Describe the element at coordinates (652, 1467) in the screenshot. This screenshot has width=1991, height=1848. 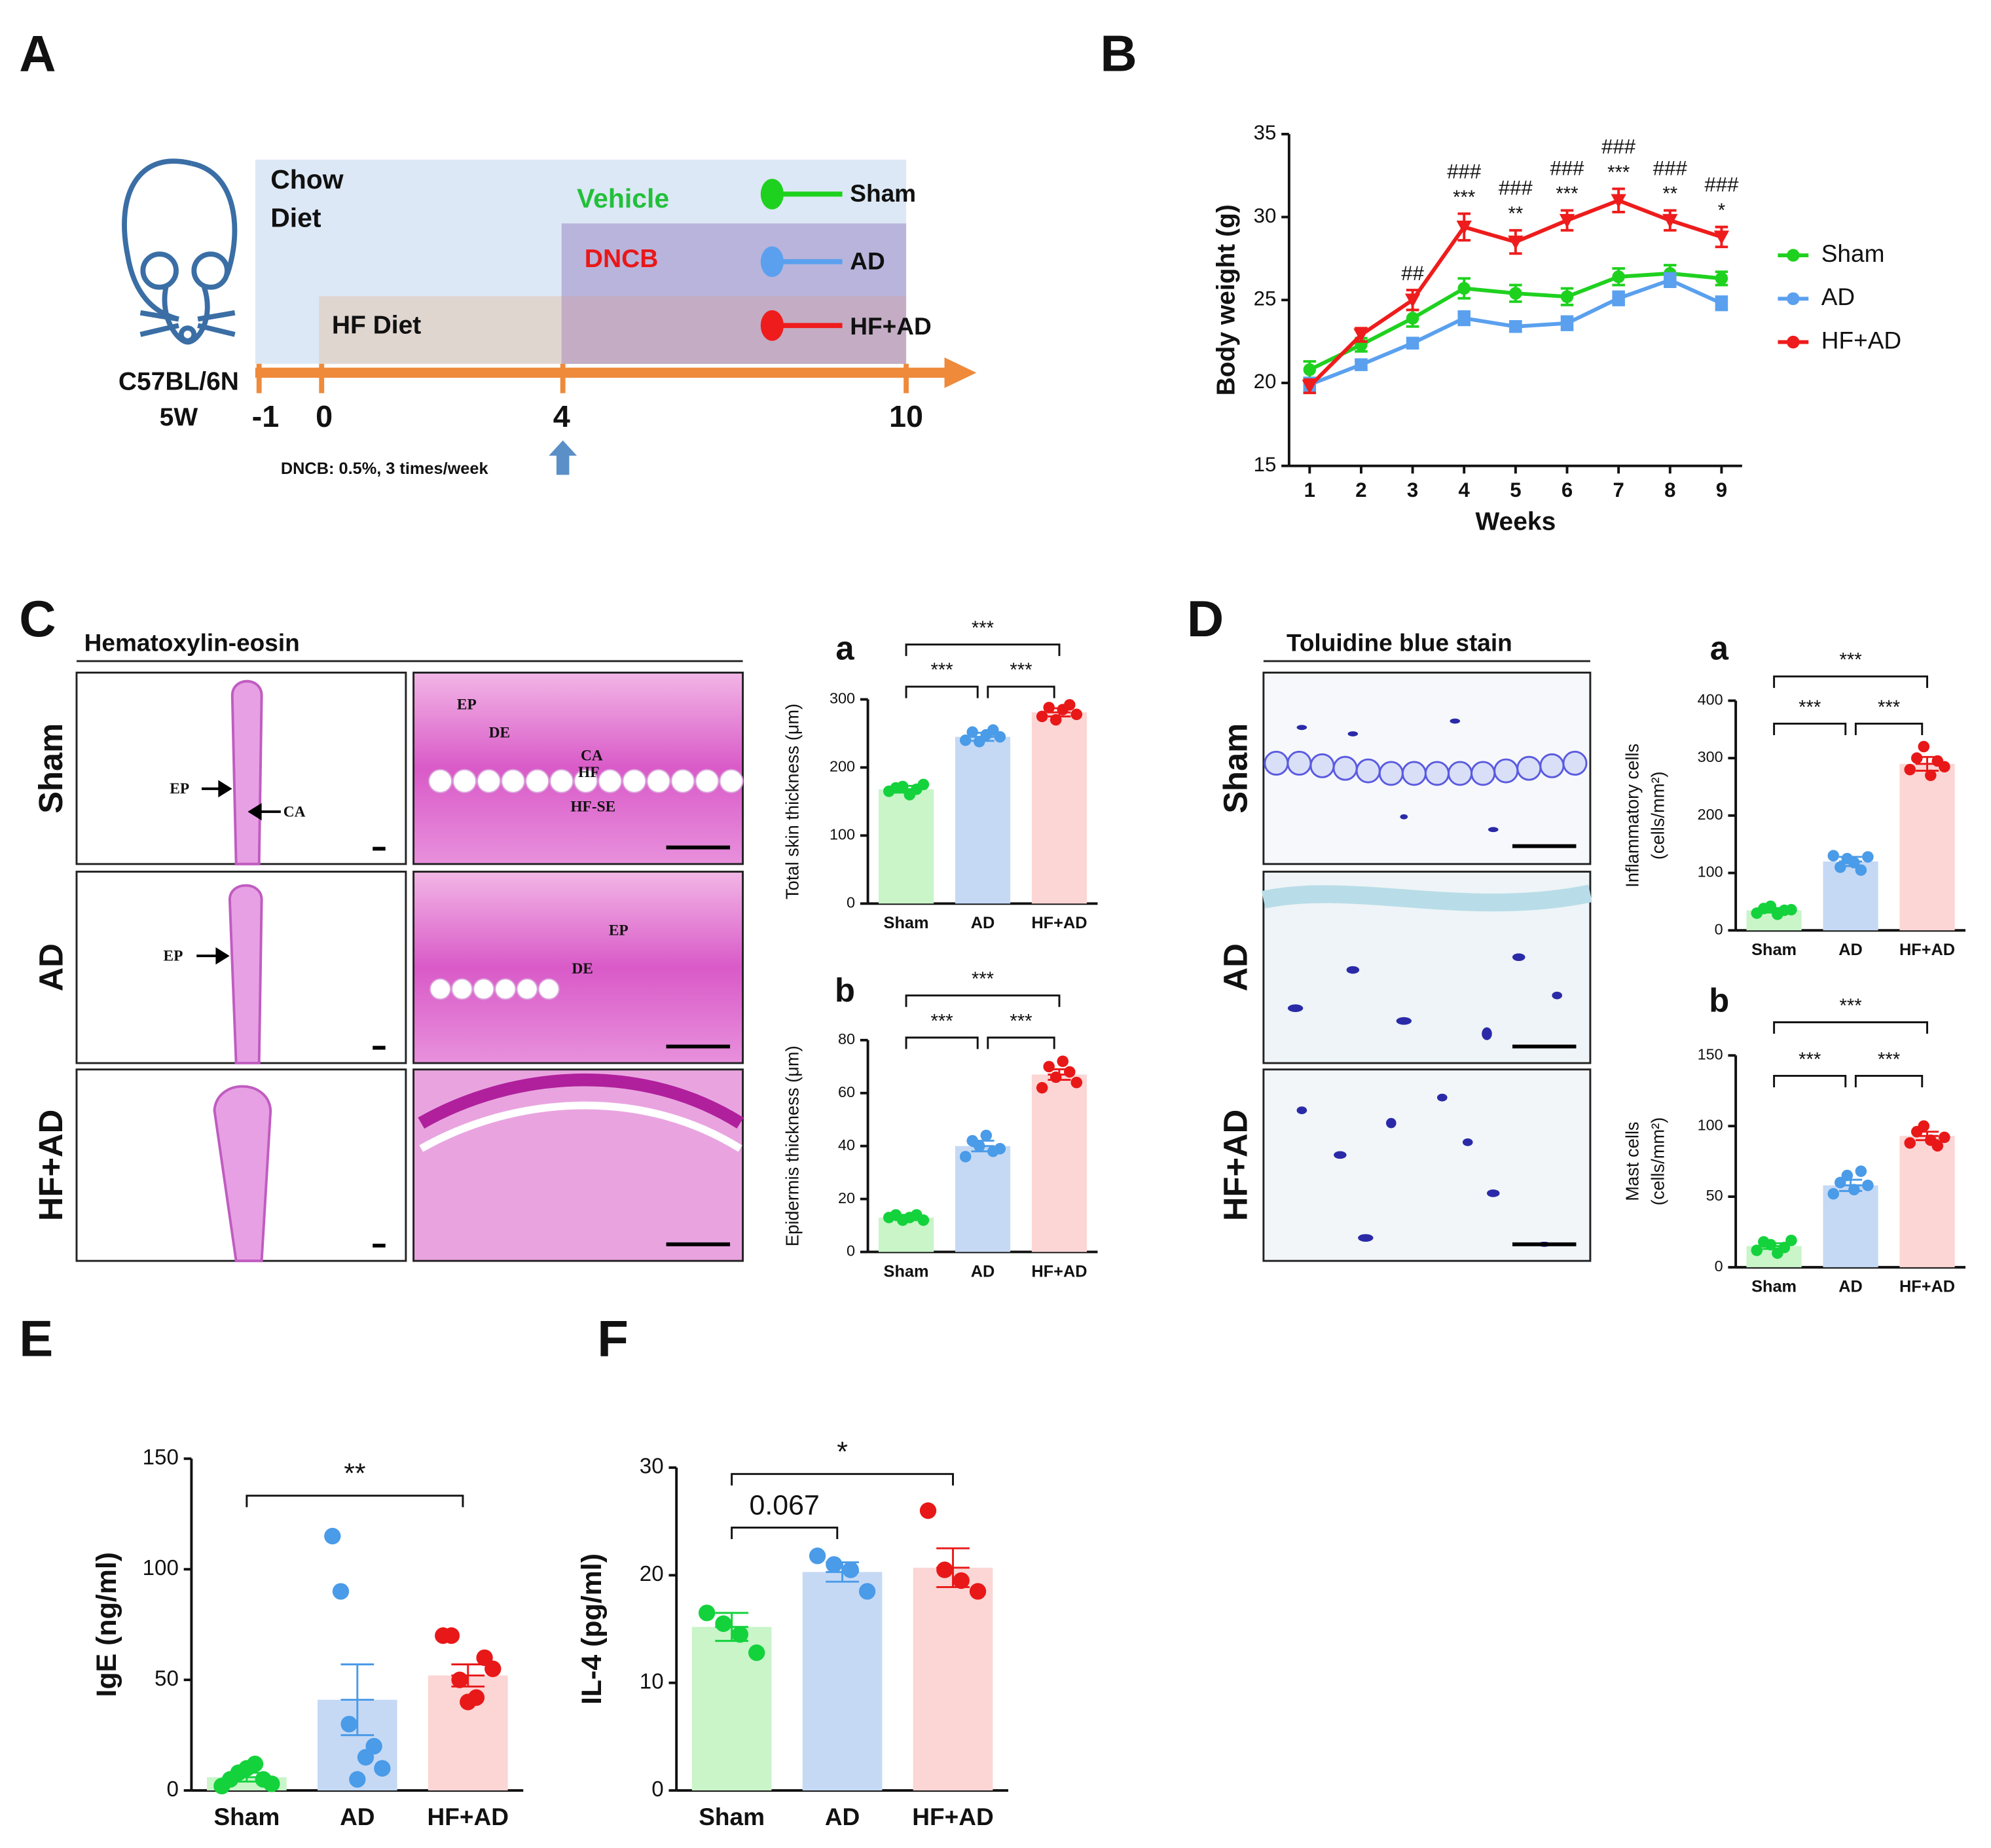
I see `y-tick-label: 30` at that location.